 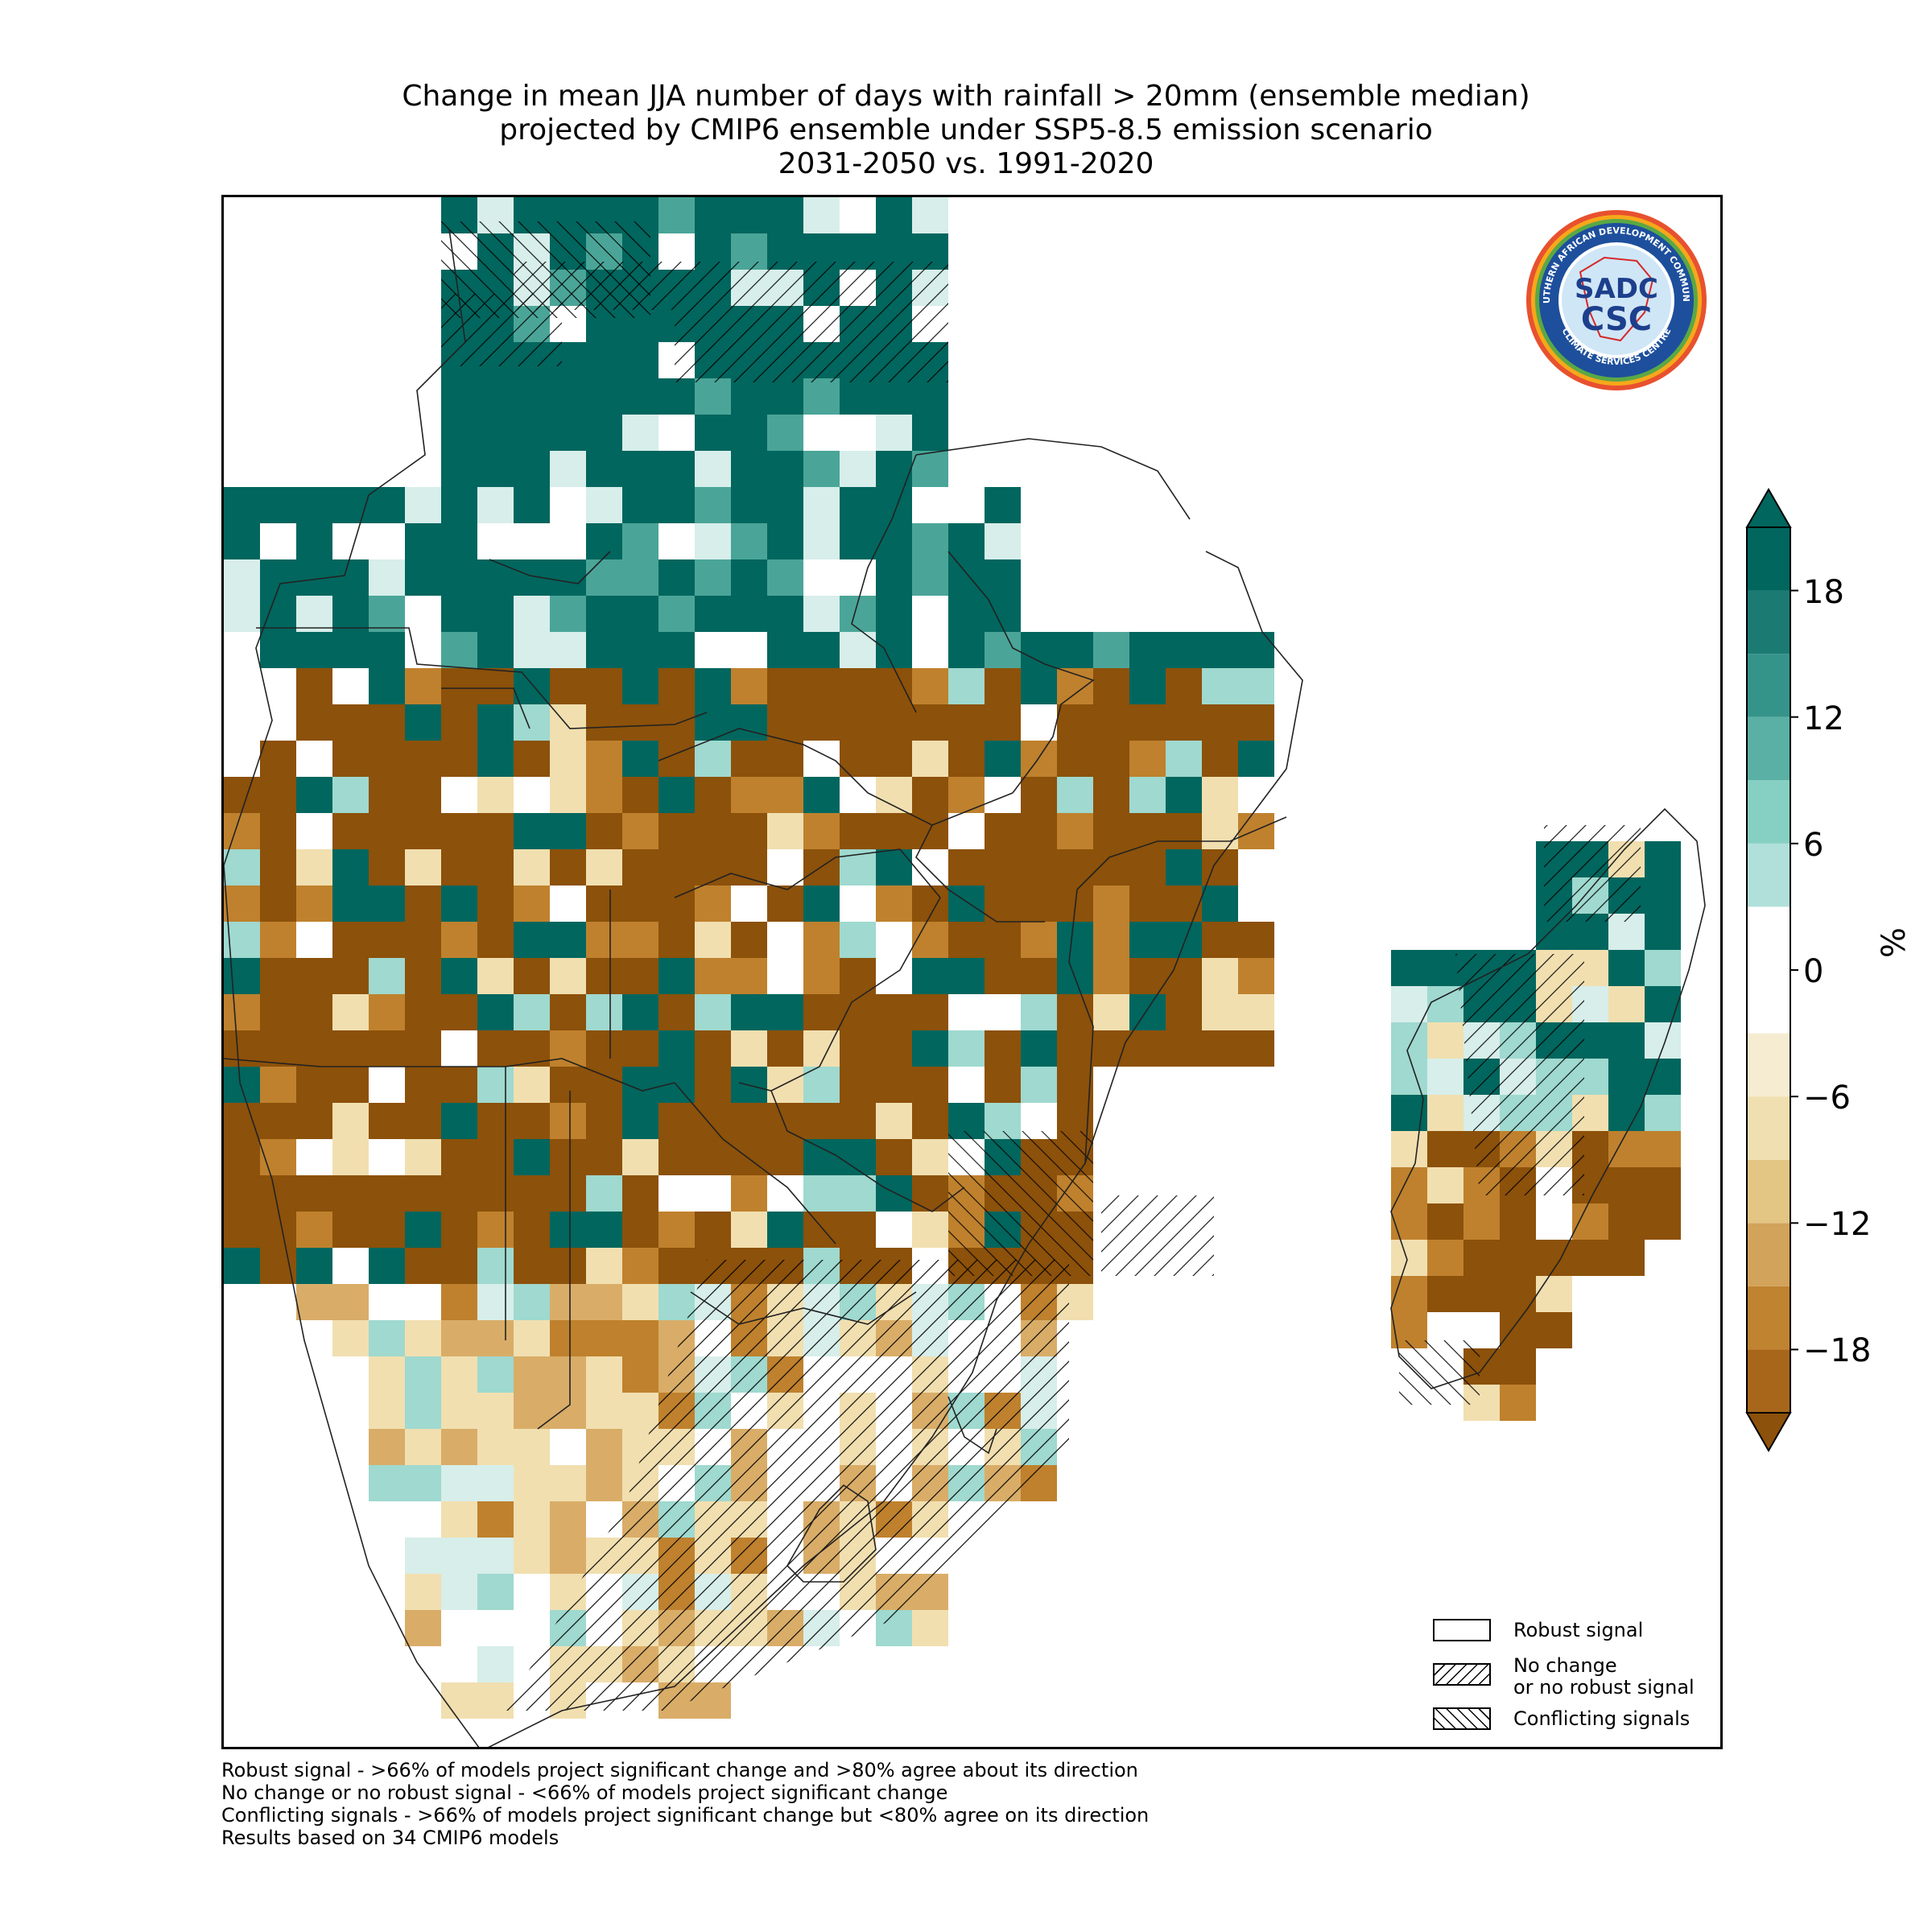 I want to click on colorbar-unit-label: %, so click(x=1894, y=942).